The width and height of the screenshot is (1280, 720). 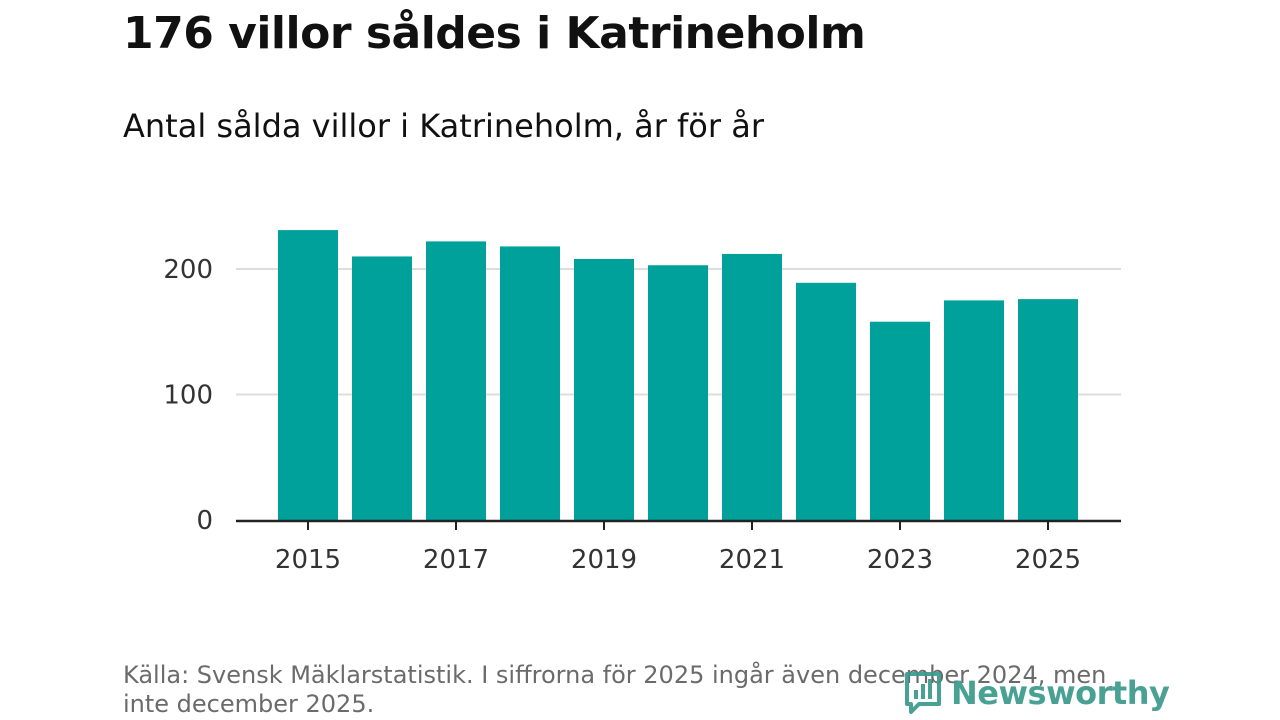 What do you see at coordinates (678, 392) in the screenshot?
I see `bar-2020` at bounding box center [678, 392].